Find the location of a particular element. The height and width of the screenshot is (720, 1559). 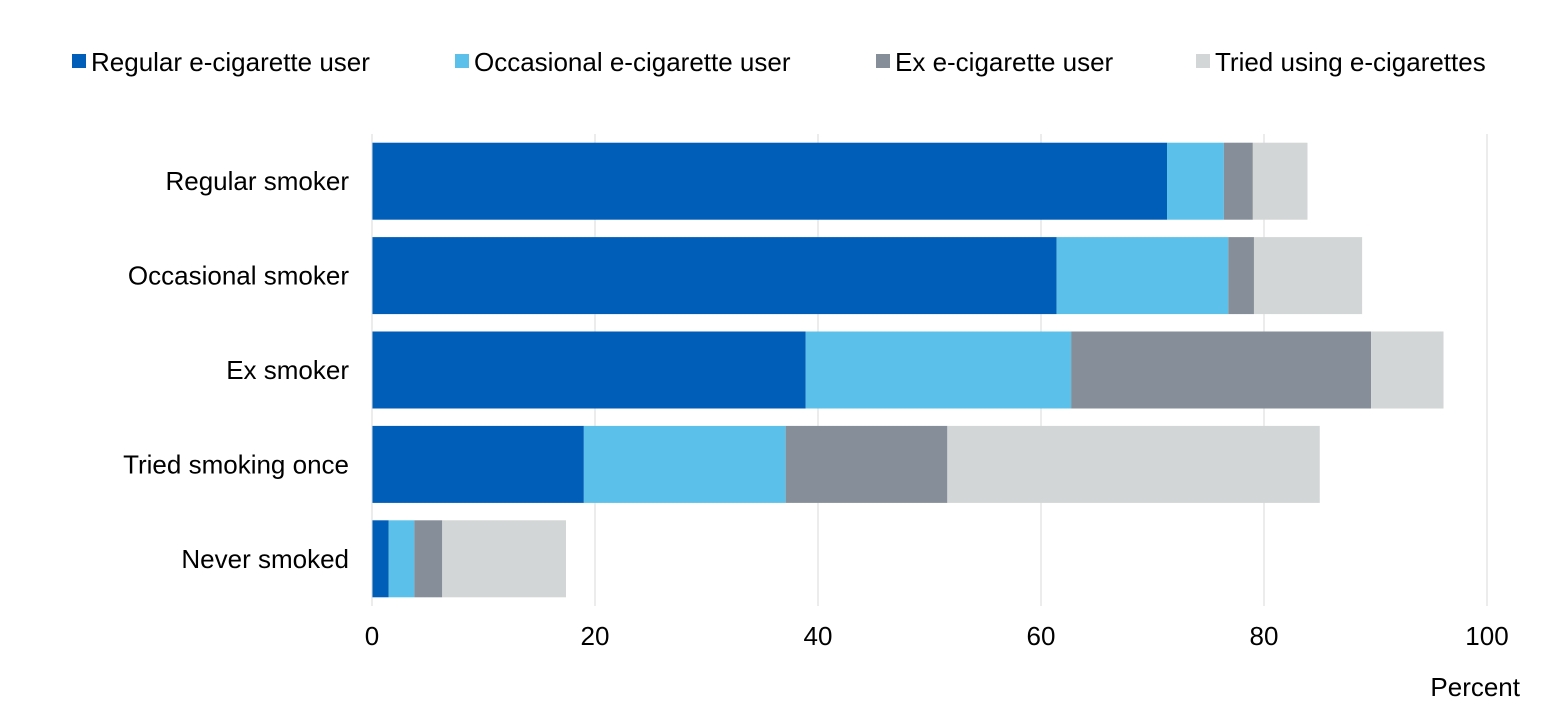

x-tick-label: 80 is located at coordinates (1264, 636).